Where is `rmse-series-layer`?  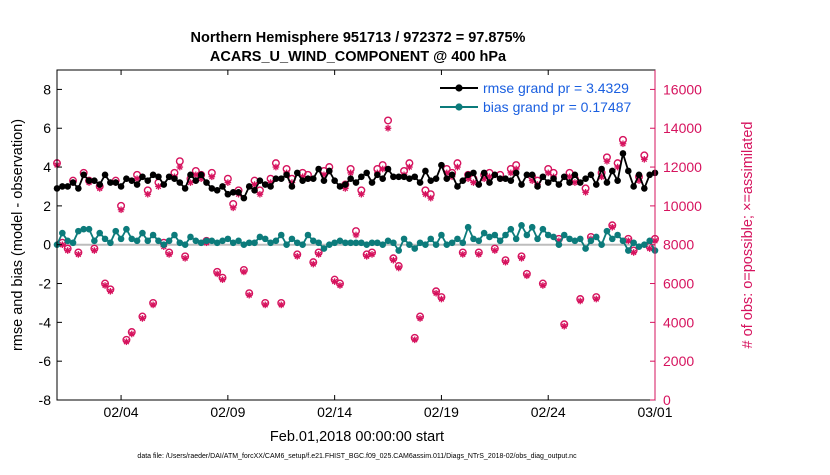
rmse-series-layer is located at coordinates (356, 176).